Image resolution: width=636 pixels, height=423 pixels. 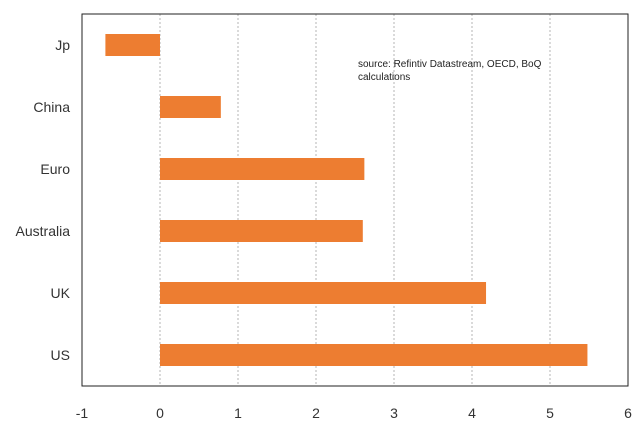 What do you see at coordinates (190, 107) in the screenshot?
I see `bar-china` at bounding box center [190, 107].